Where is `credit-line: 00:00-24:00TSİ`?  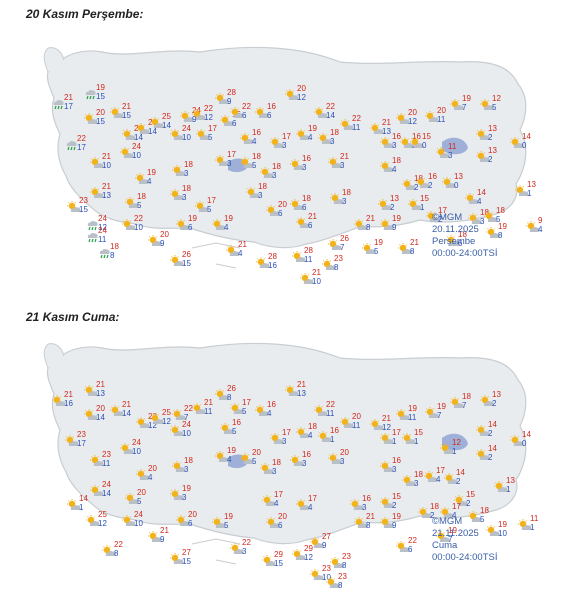
credit-line: 00:00-24:00TSİ is located at coordinates (465, 557).